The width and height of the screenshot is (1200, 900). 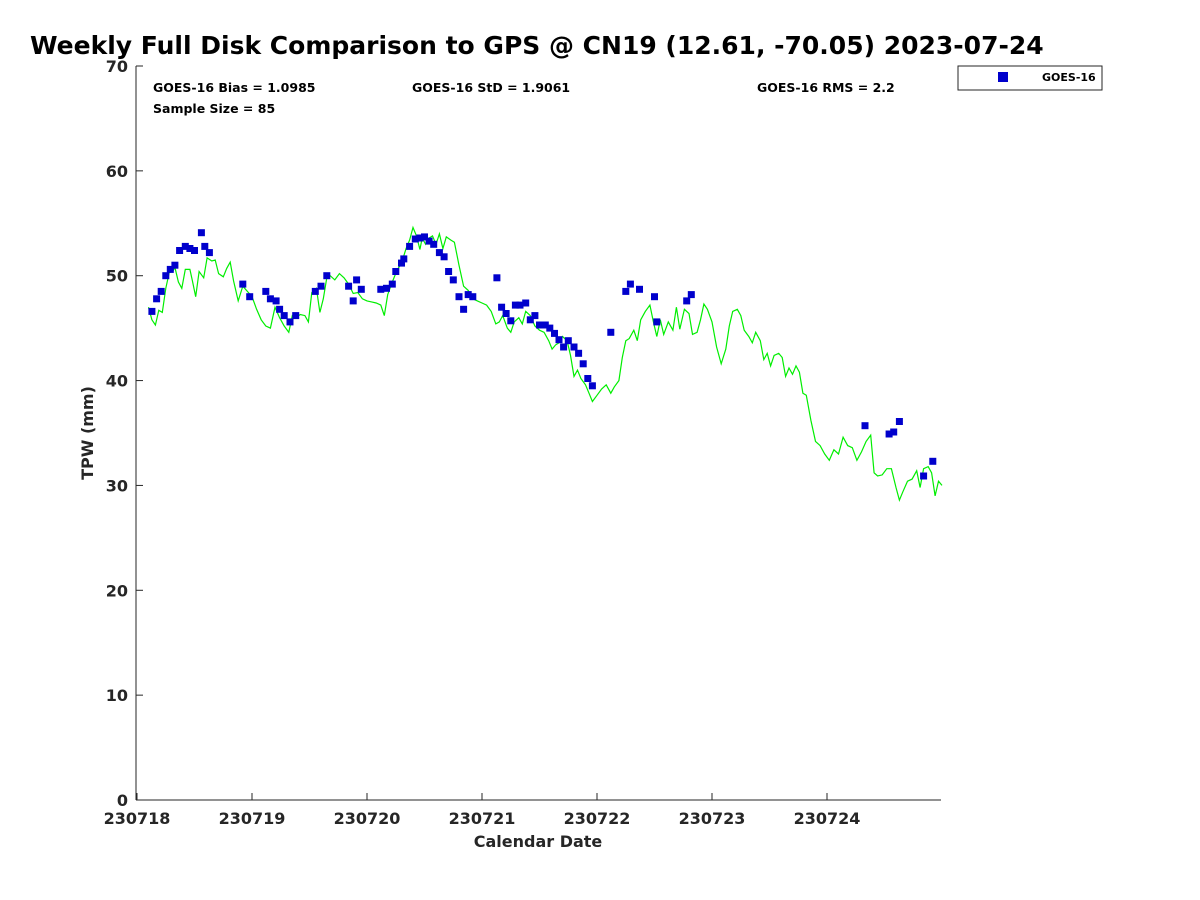 I want to click on x-tick-label: 230719, so click(x=252, y=818).